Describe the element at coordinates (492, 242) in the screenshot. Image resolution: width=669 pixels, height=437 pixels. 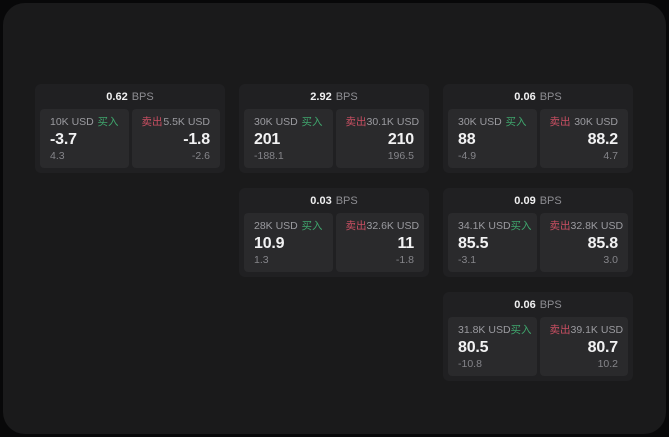
I see `buy-panel: 34.1K USD 买入 85.5 -3.1` at that location.